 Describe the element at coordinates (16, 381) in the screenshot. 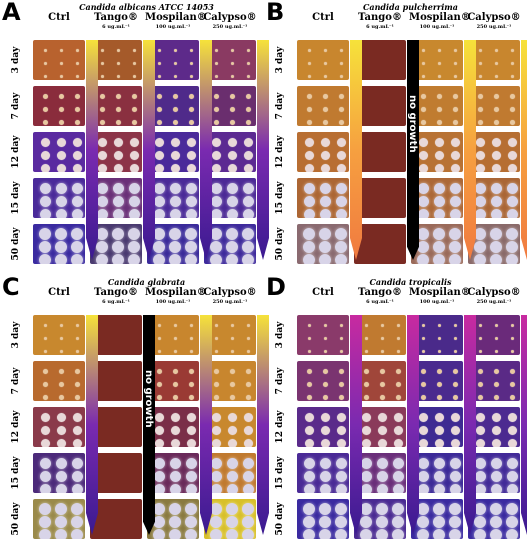

I see `row-label-text: 7 day` at that location.